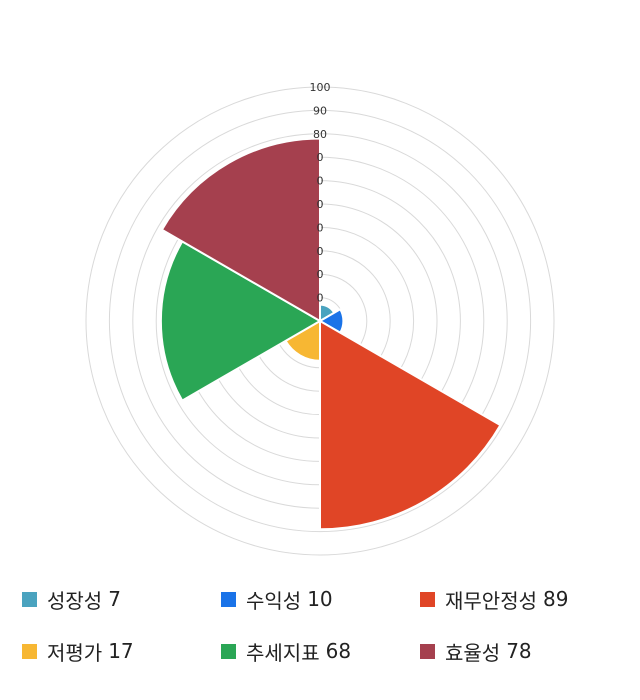 The width and height of the screenshot is (640, 700). What do you see at coordinates (519, 651) in the screenshot?
I see `legend-value: 78` at bounding box center [519, 651].